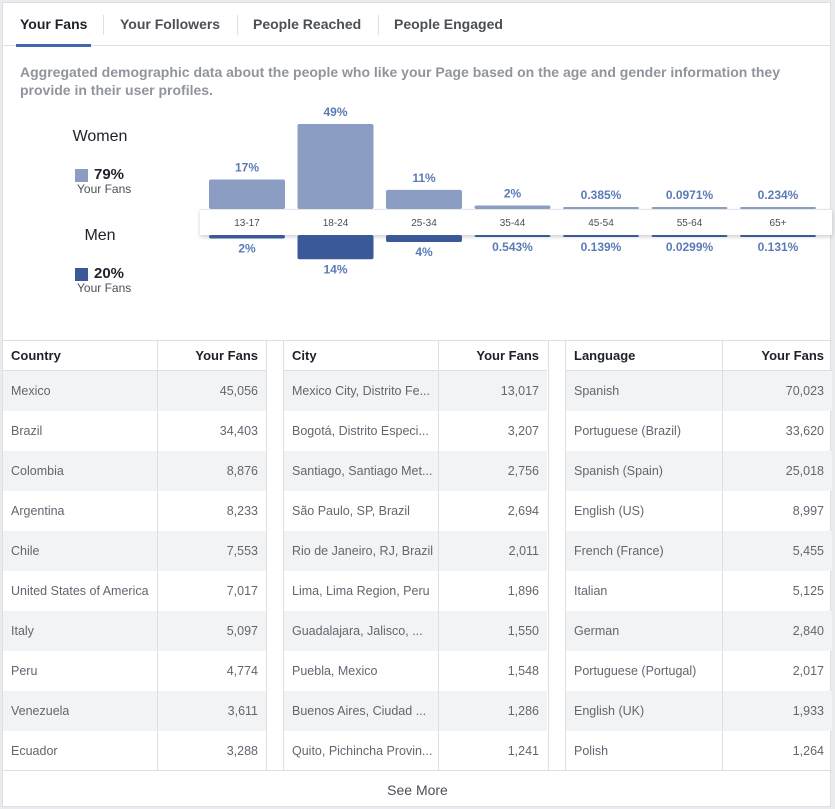 The image size is (835, 809). Describe the element at coordinates (804, 391) in the screenshot. I see `row-fans-count: 70,023` at that location.